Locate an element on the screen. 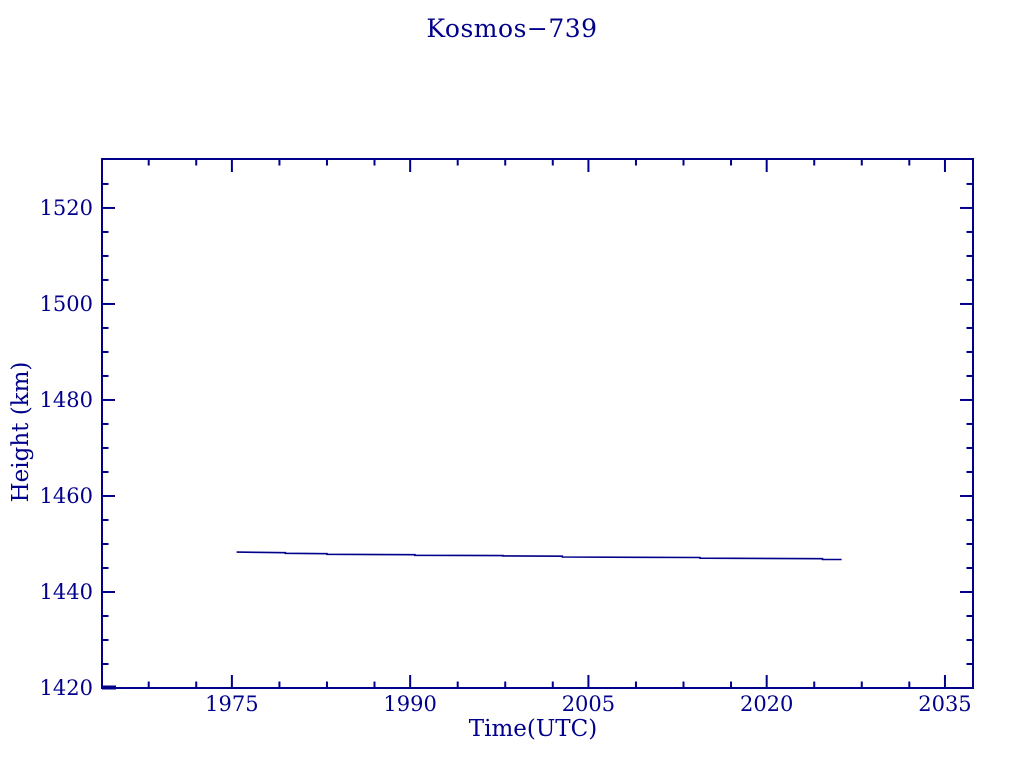 The height and width of the screenshot is (768, 1024). y-tick-label: 1420 is located at coordinates (66, 688).